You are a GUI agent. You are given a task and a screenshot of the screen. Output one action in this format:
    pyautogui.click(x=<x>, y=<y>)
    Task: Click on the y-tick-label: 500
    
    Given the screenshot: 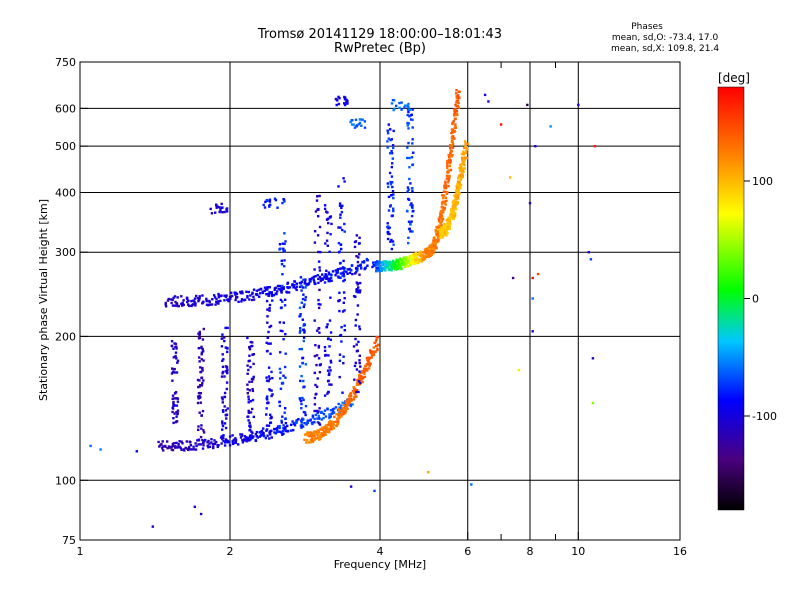 What is the action you would take?
    pyautogui.click(x=65, y=146)
    